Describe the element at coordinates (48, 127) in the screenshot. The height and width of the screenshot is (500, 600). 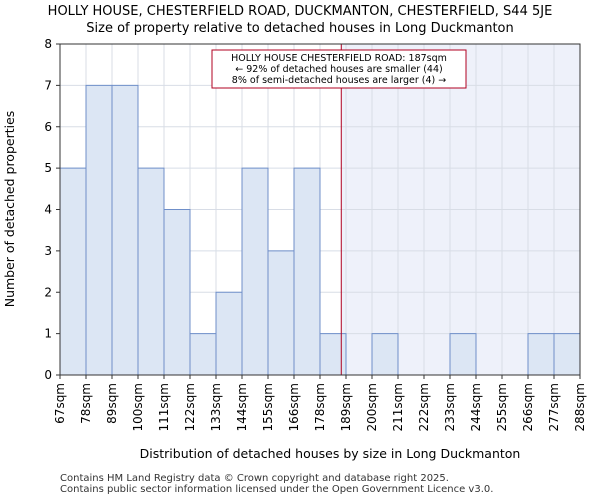
I see `y-tick-label: 6` at that location.